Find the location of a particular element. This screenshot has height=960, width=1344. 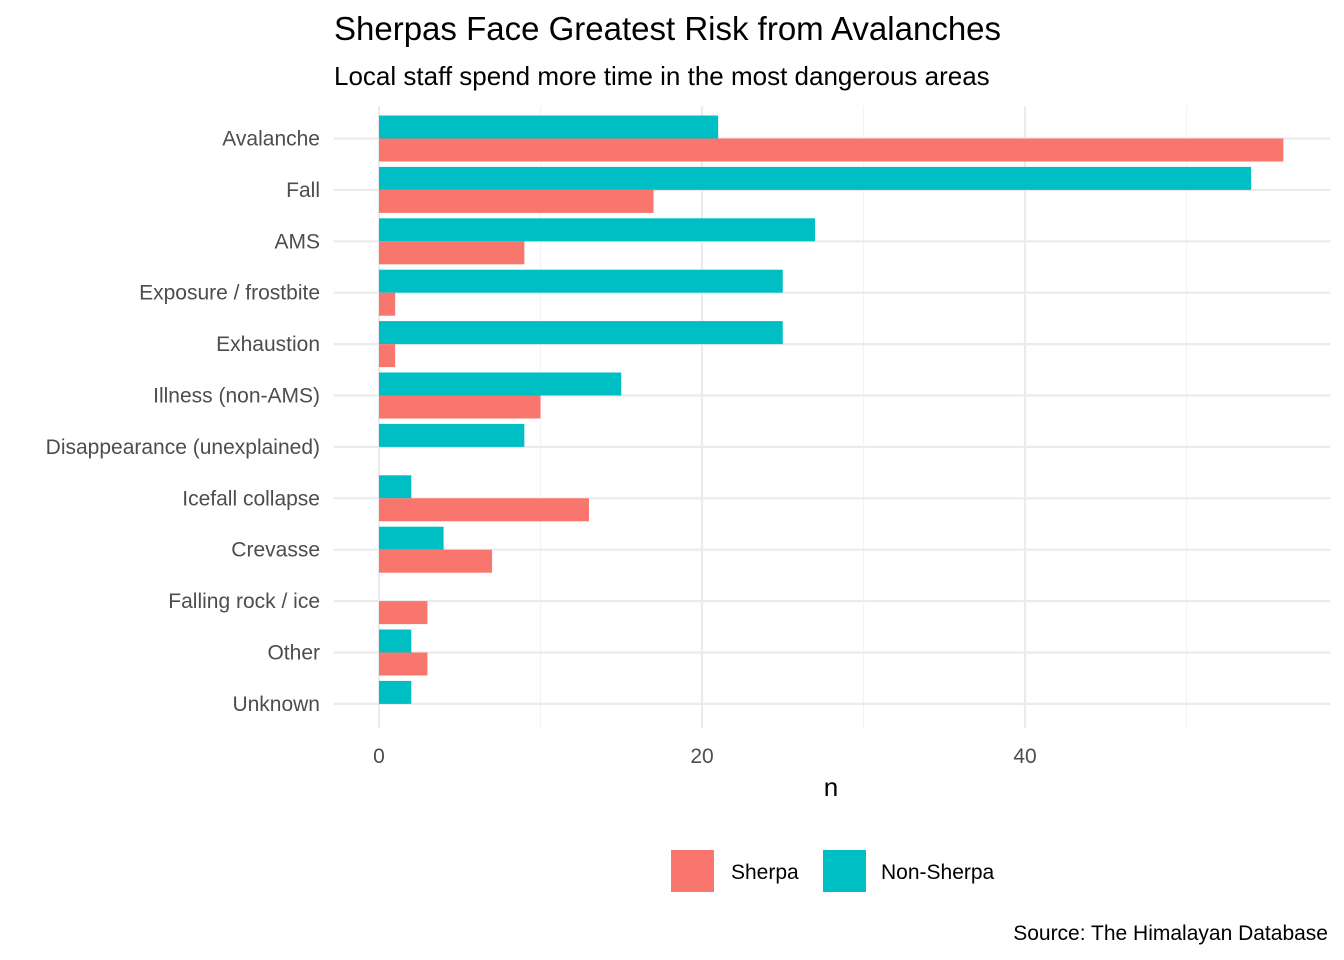

category-label: Icefall collapse is located at coordinates (251, 498).